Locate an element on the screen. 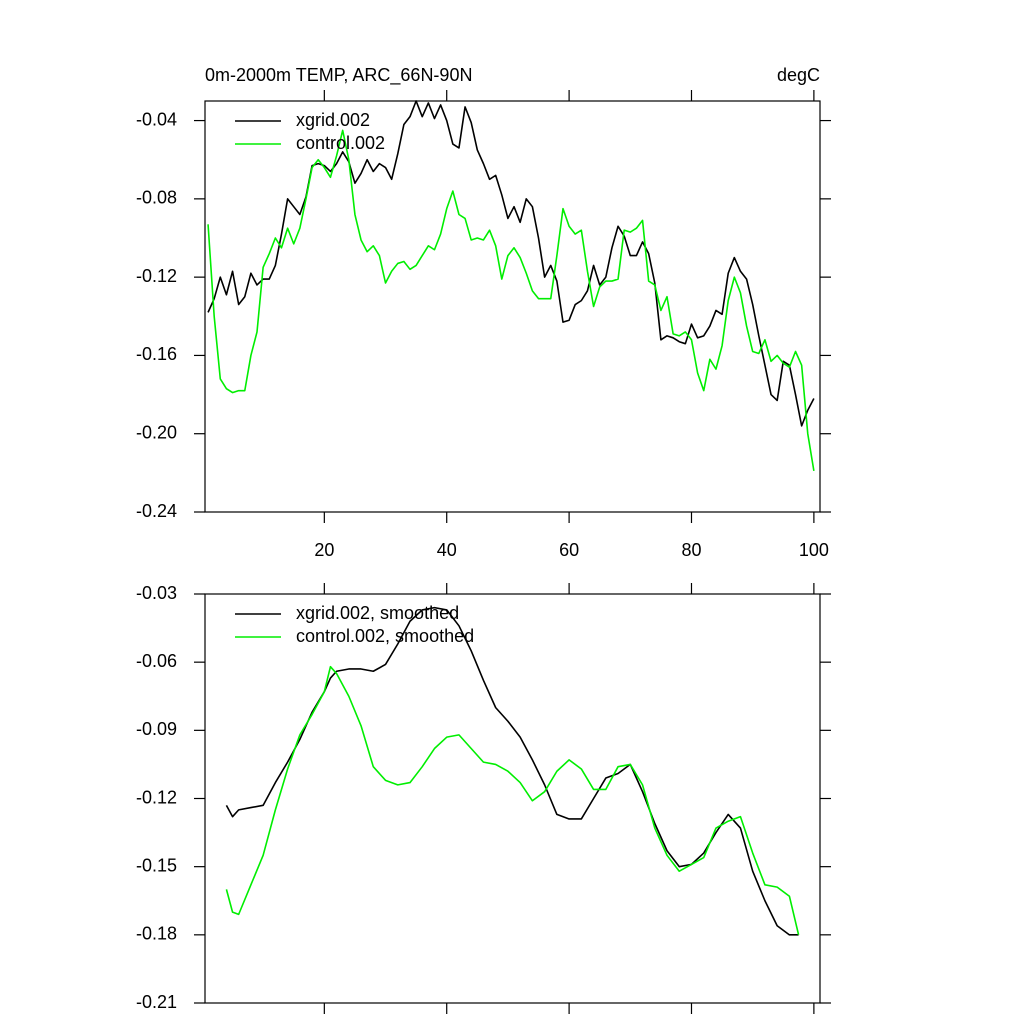 This screenshot has height=1024, width=1024. legend-label: control.002, smoothed is located at coordinates (385, 636).